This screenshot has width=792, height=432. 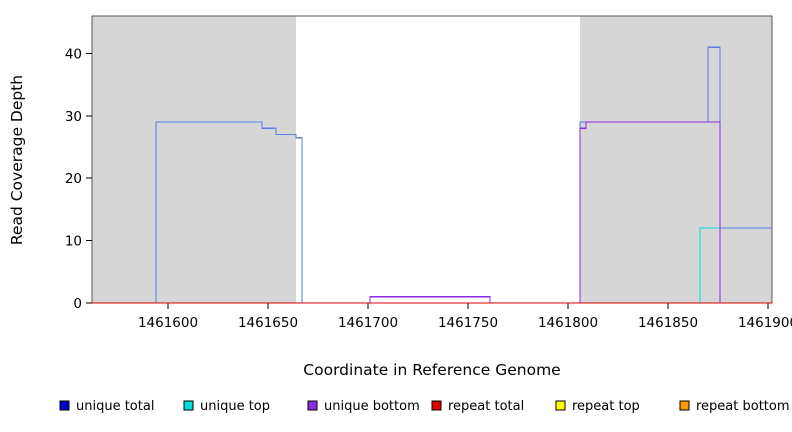 What do you see at coordinates (312, 405) in the screenshot?
I see `legend-marker-unique-bottom` at bounding box center [312, 405].